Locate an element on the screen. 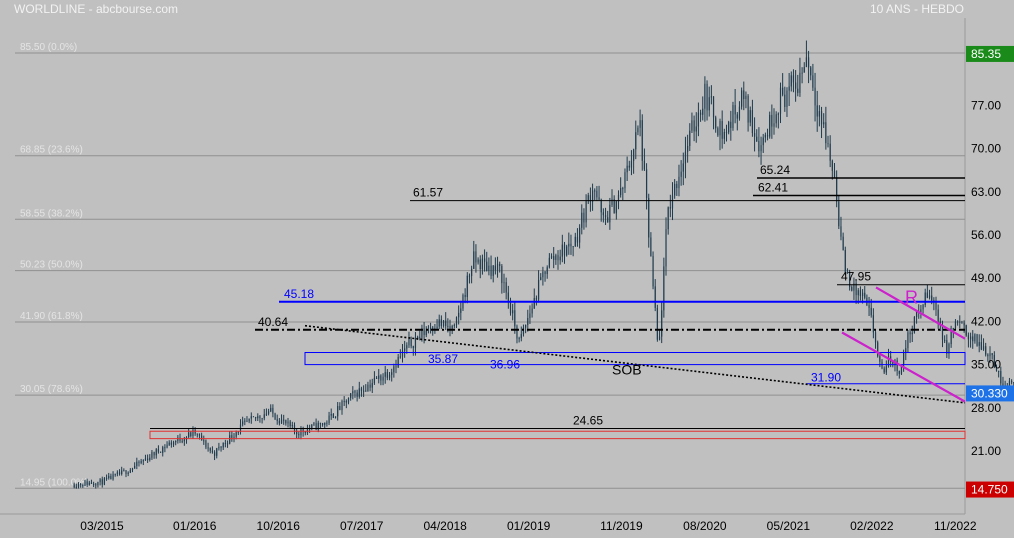 This screenshot has width=1014, height=538. level-label: 45.18 is located at coordinates (299, 294).